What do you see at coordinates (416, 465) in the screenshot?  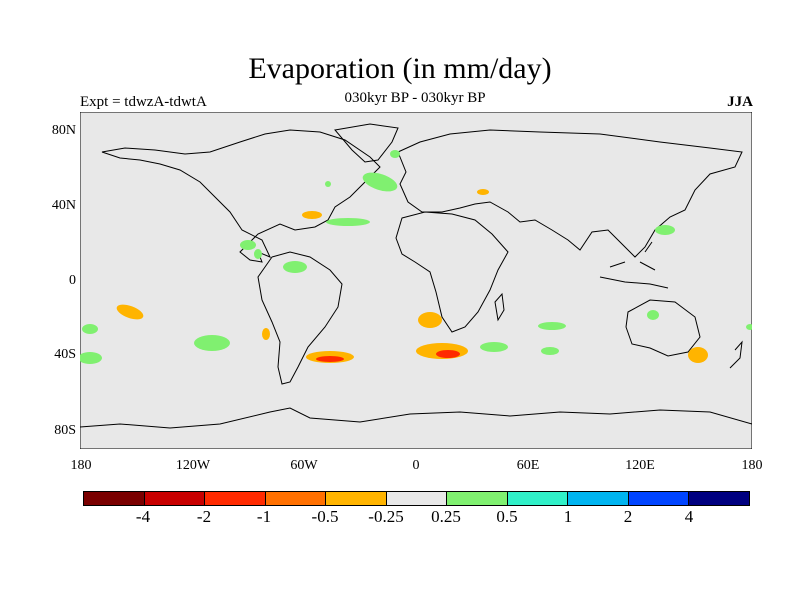 I see `lon-label-0: 0` at bounding box center [416, 465].